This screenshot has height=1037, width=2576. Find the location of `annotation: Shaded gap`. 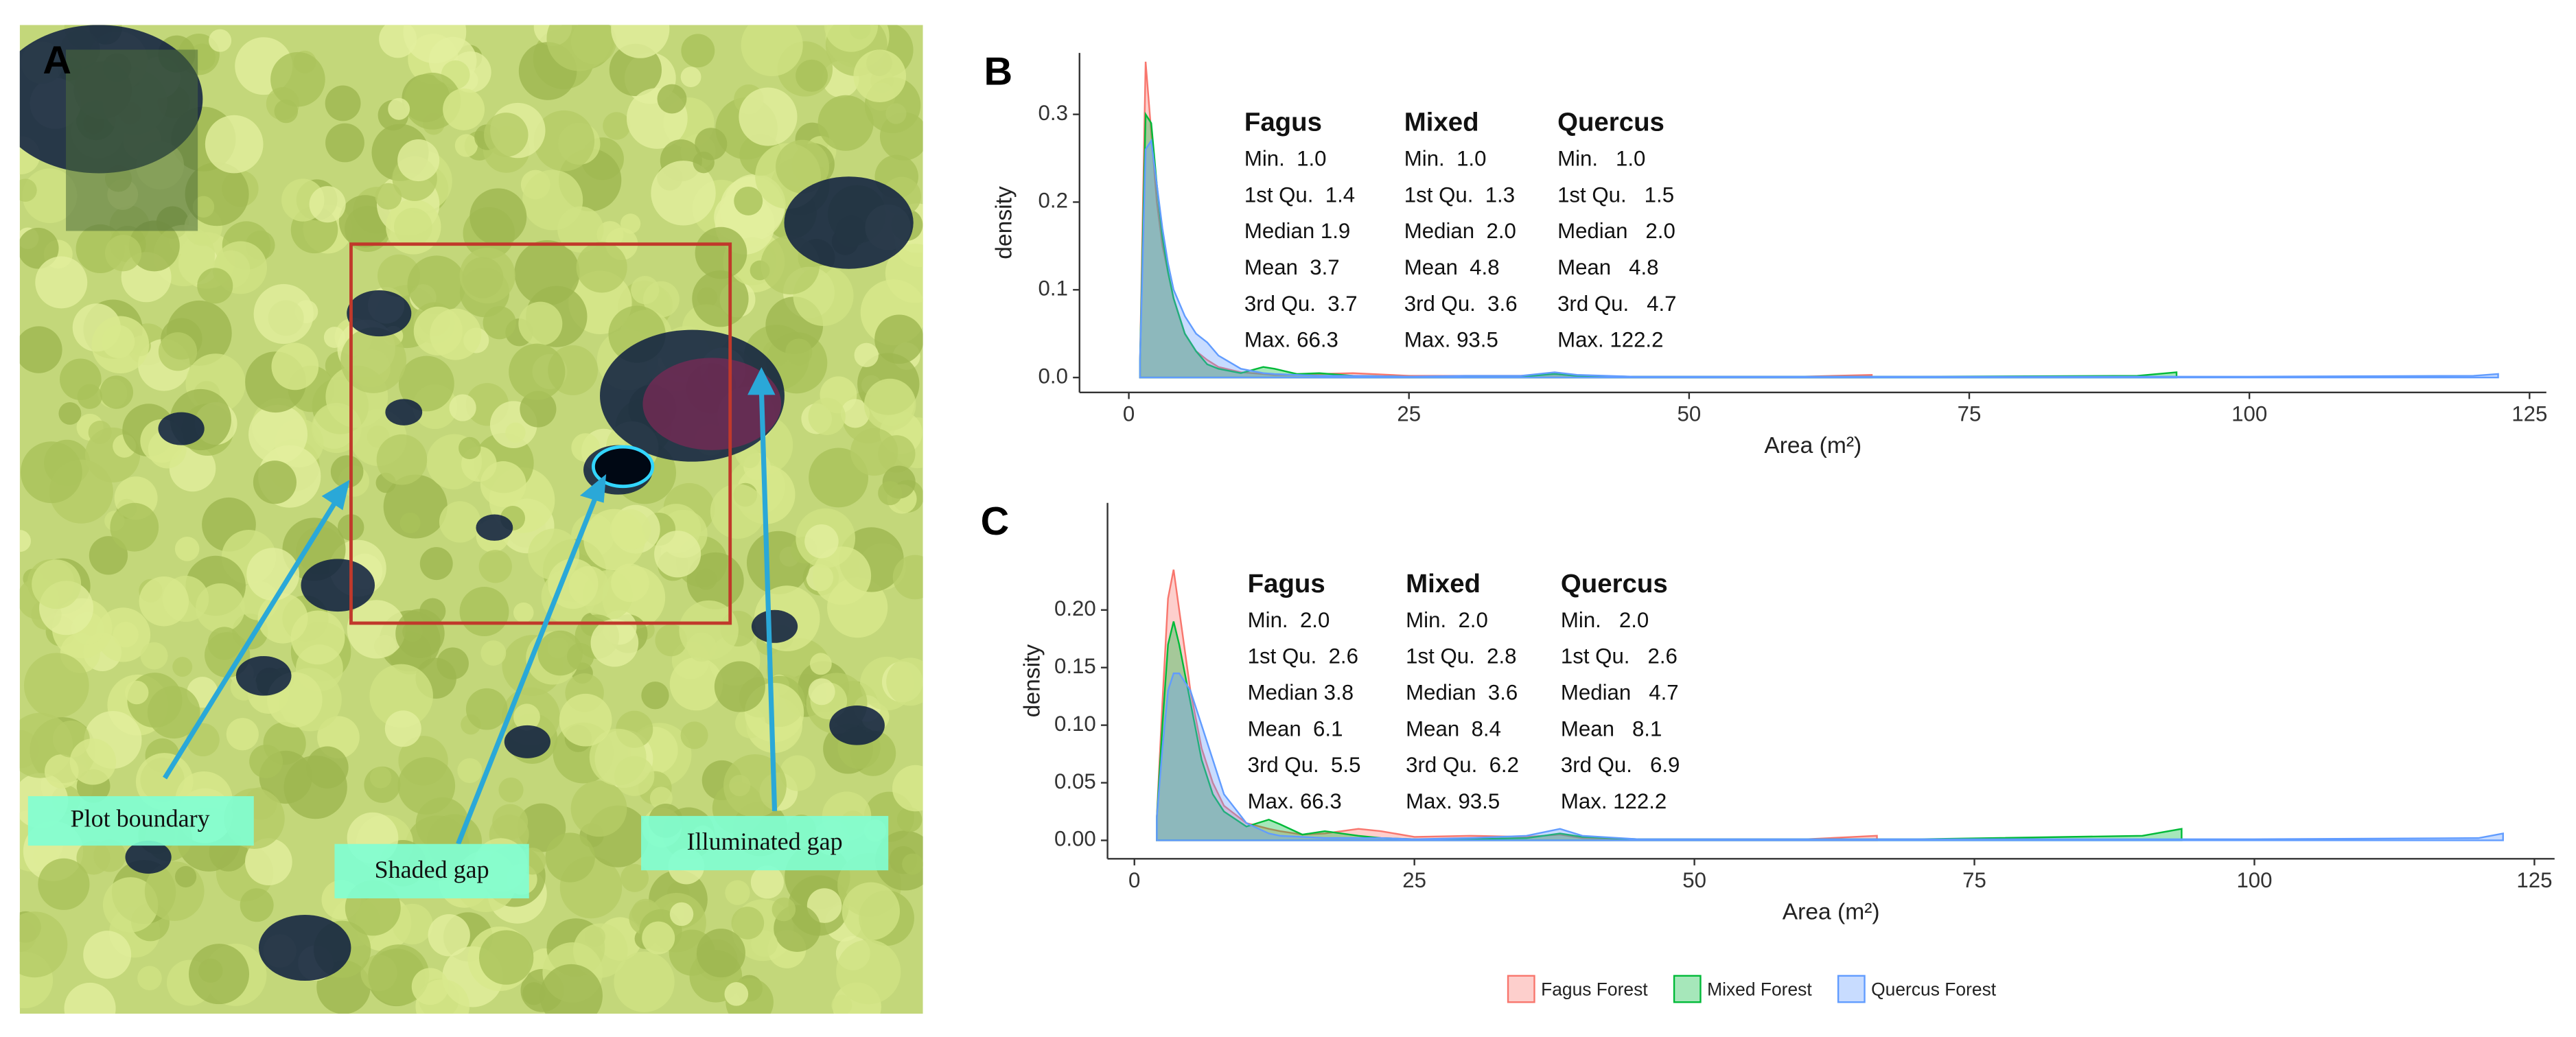

annotation: Shaded gap is located at coordinates (432, 869).